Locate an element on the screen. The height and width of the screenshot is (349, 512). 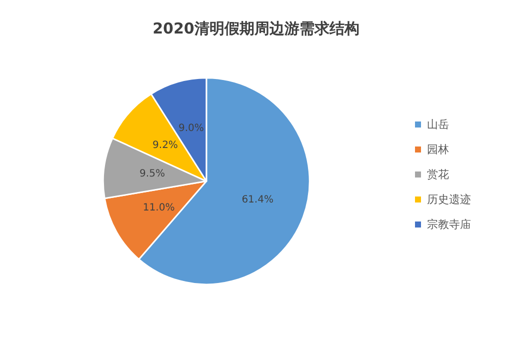
data-label: 11.0% is located at coordinates (158, 208).